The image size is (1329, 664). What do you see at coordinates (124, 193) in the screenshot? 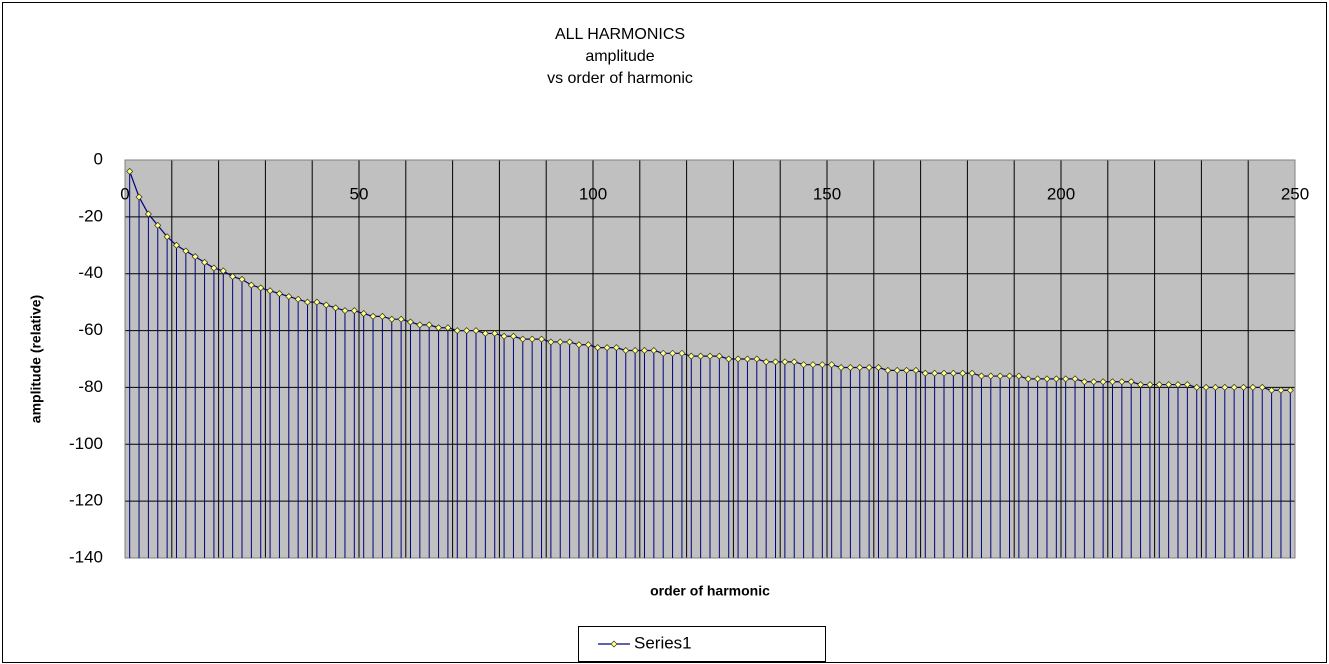
I see `x-tick-label: 0` at bounding box center [124, 193].